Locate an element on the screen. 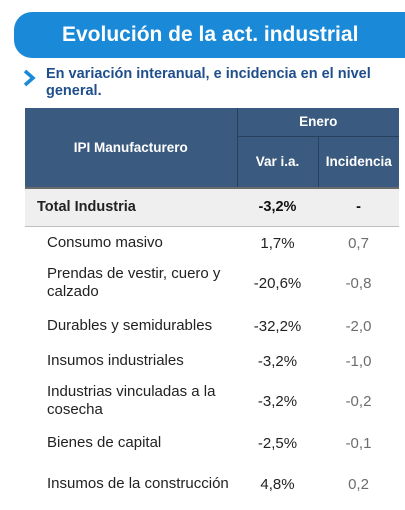 This screenshot has height=510, width=405. table-row: Insumos de la construcción 4,8% 0,2 is located at coordinates (212, 484).